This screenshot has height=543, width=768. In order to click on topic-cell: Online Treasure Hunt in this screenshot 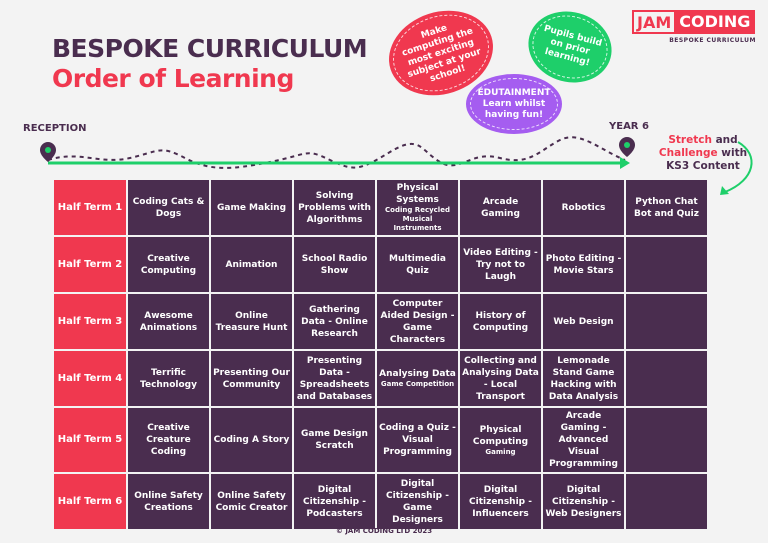, I will do `click(251, 321)`.